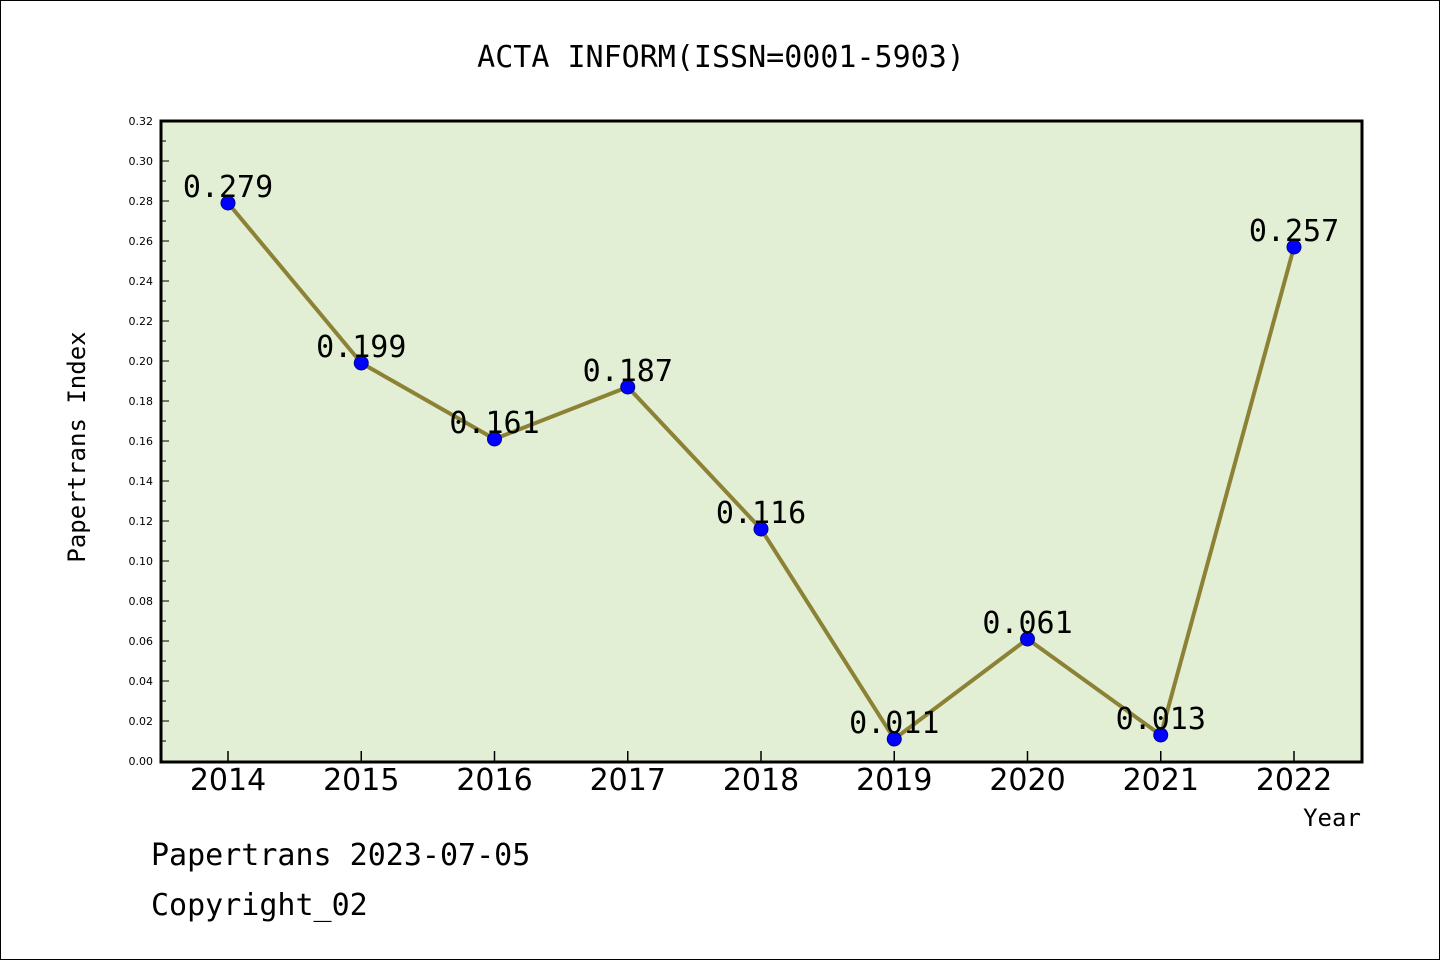 The width and height of the screenshot is (1440, 961). I want to click on x-tick-label: 2021, so click(1161, 780).